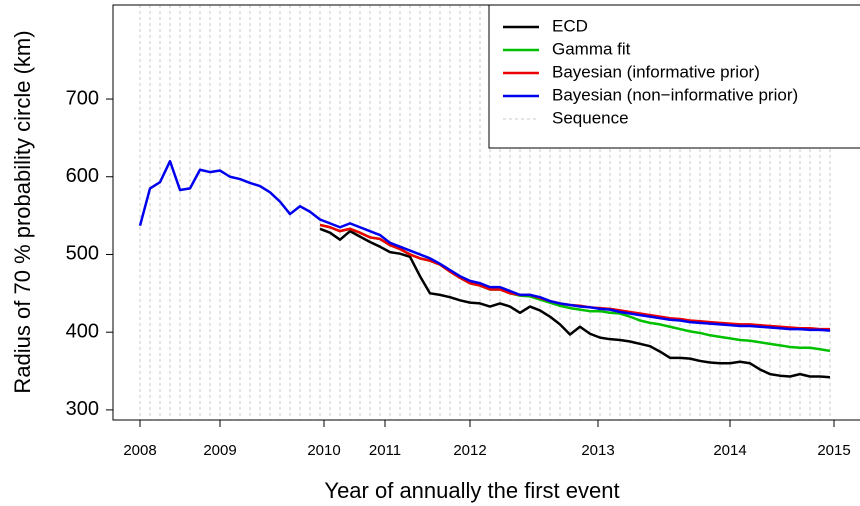  I want to click on x-tick-label: 2008, so click(139, 450).